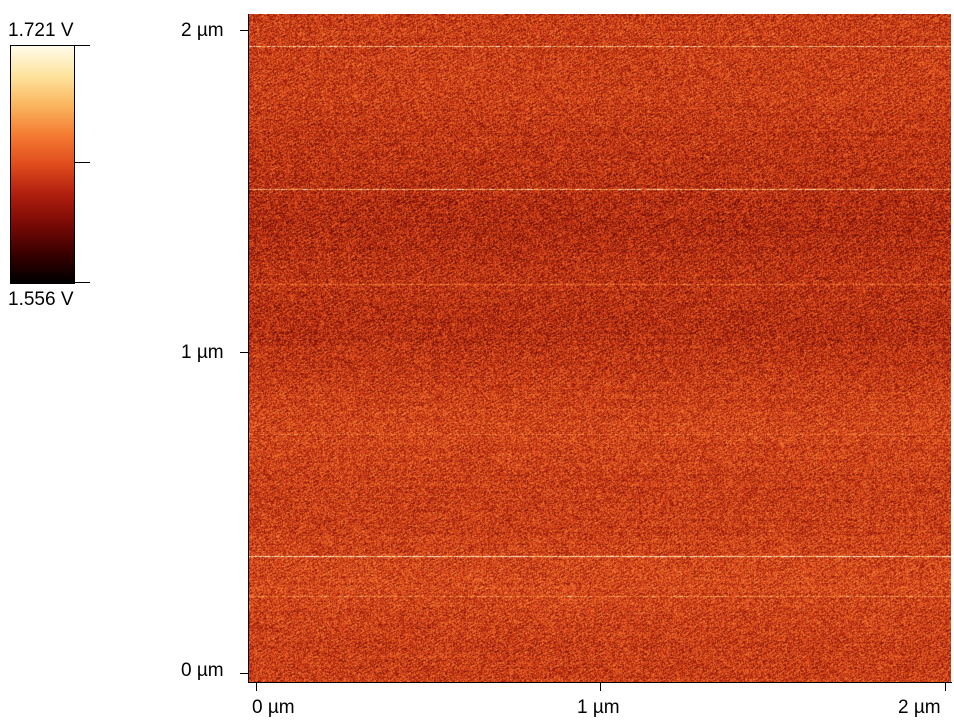 This screenshot has height=728, width=954. What do you see at coordinates (919, 707) in the screenshot?
I see `x-tick-label-2um: 2 µm` at bounding box center [919, 707].